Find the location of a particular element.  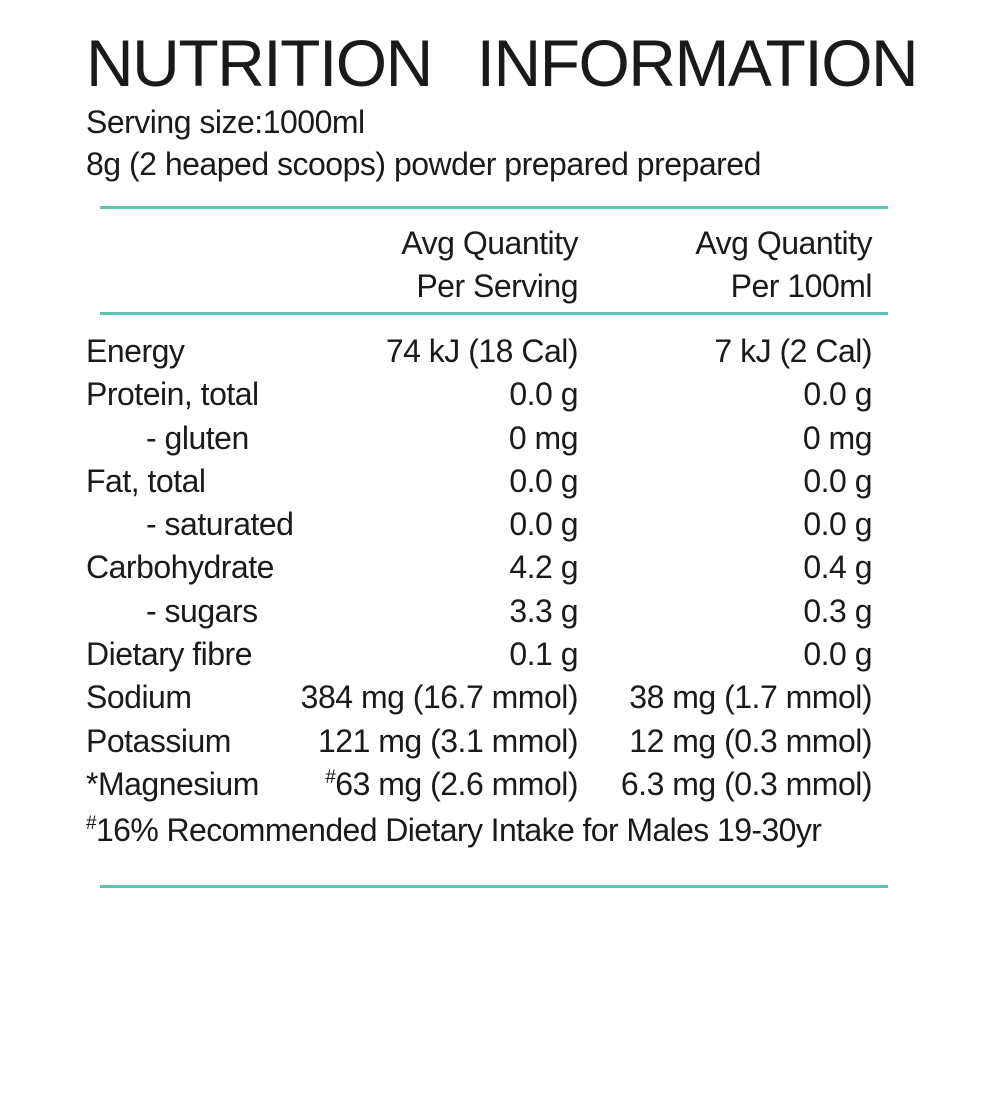

per-serving-value: #63 mg (2.6 mmol) is located at coordinates (451, 784).